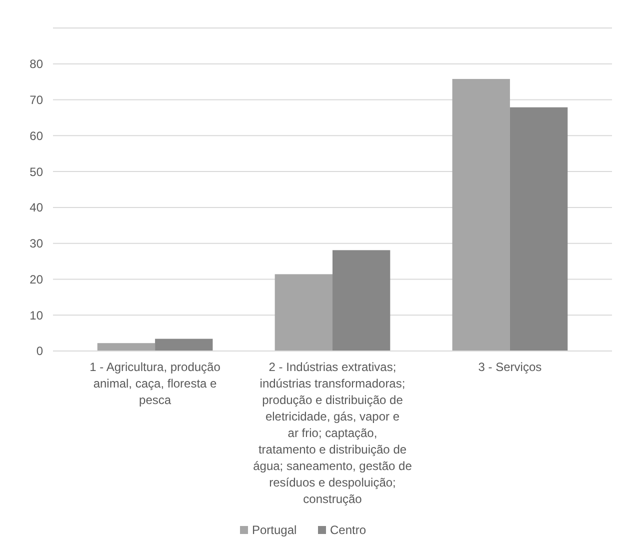  What do you see at coordinates (37, 243) in the screenshot?
I see `y-tick-label: 30` at bounding box center [37, 243].